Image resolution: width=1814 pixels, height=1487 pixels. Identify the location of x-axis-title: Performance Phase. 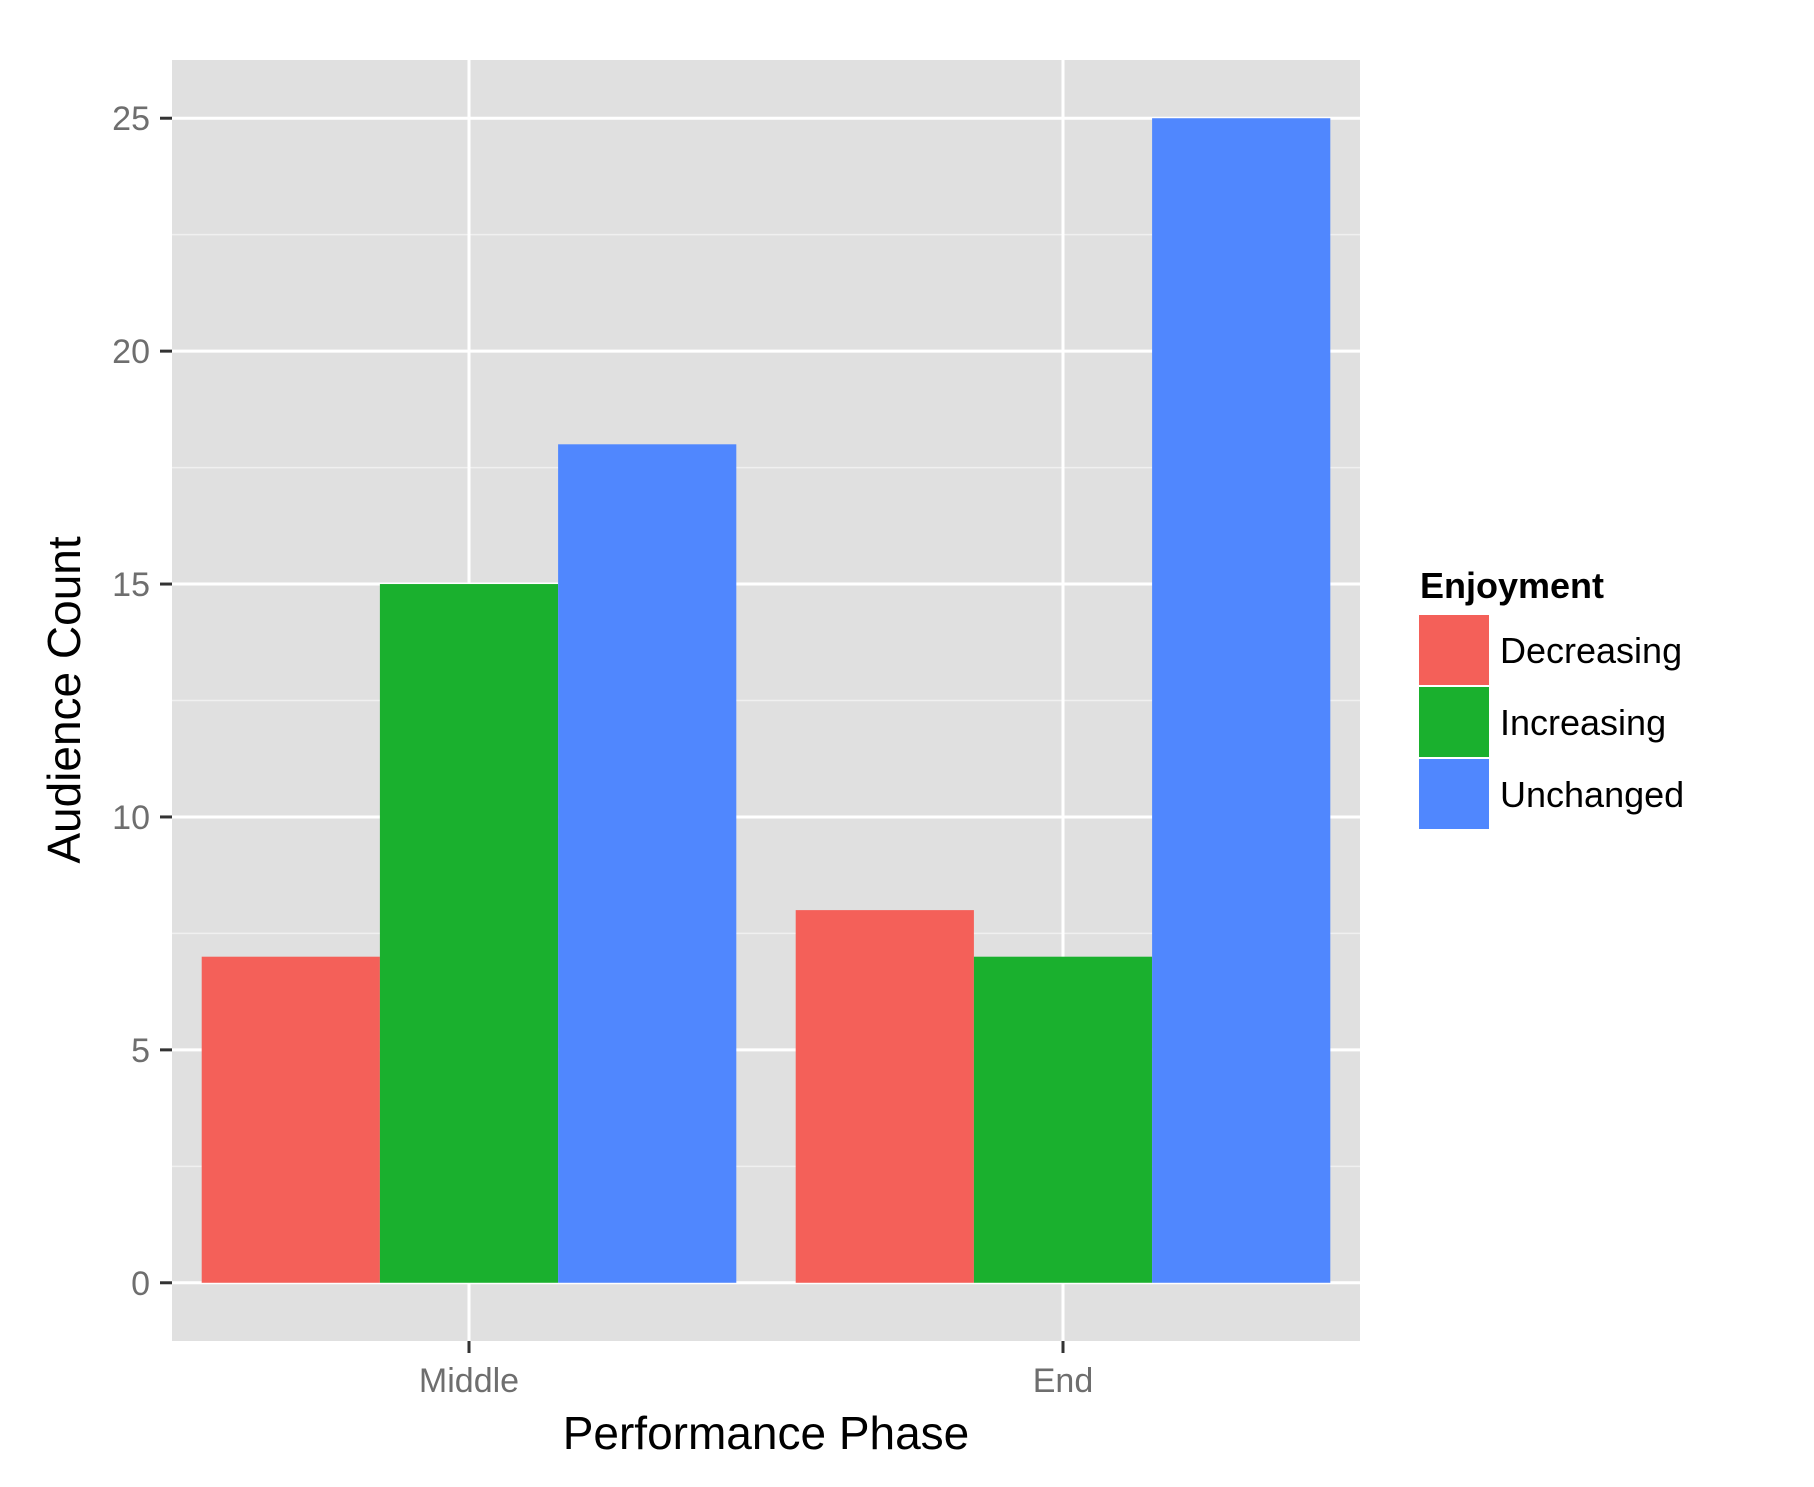
(766, 1433).